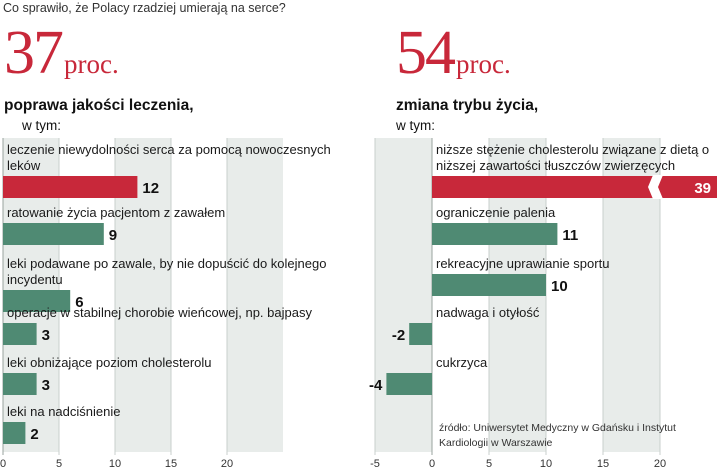  What do you see at coordinates (415, 125) in the screenshot?
I see `right-sub: w tym:` at bounding box center [415, 125].